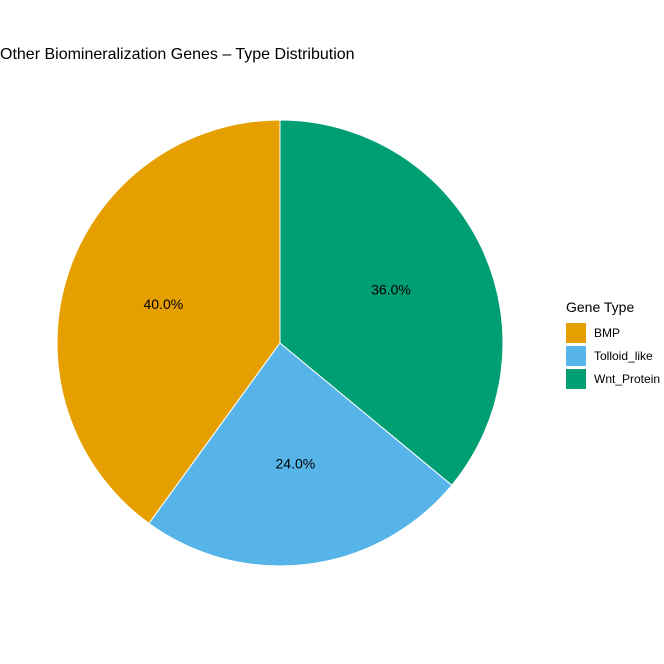  I want to click on legend-swatch-bmp, so click(576, 332).